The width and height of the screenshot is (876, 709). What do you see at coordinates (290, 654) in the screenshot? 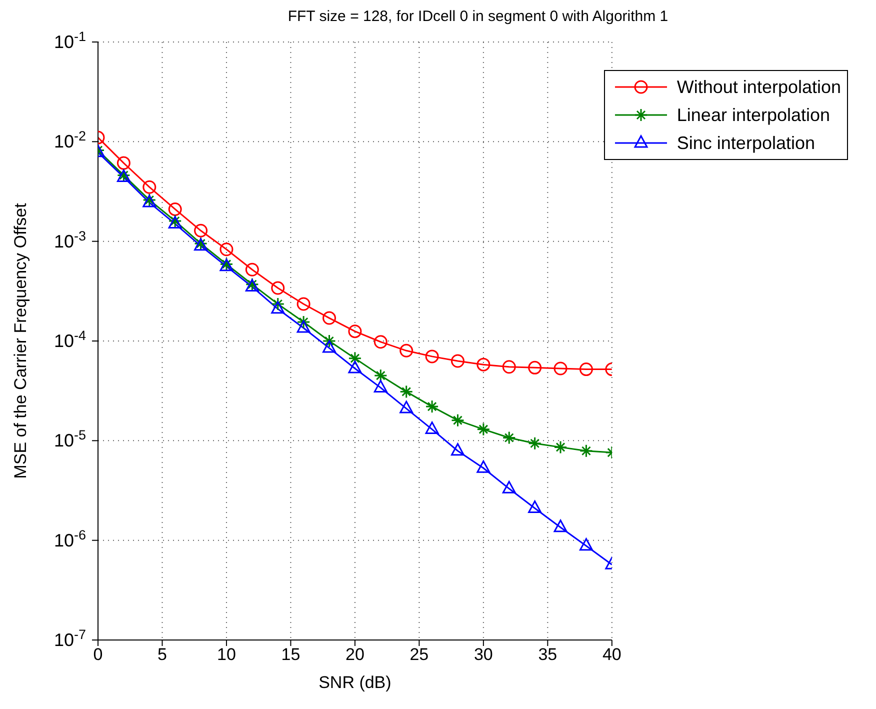
I see `x-tick-label: 15` at bounding box center [290, 654].